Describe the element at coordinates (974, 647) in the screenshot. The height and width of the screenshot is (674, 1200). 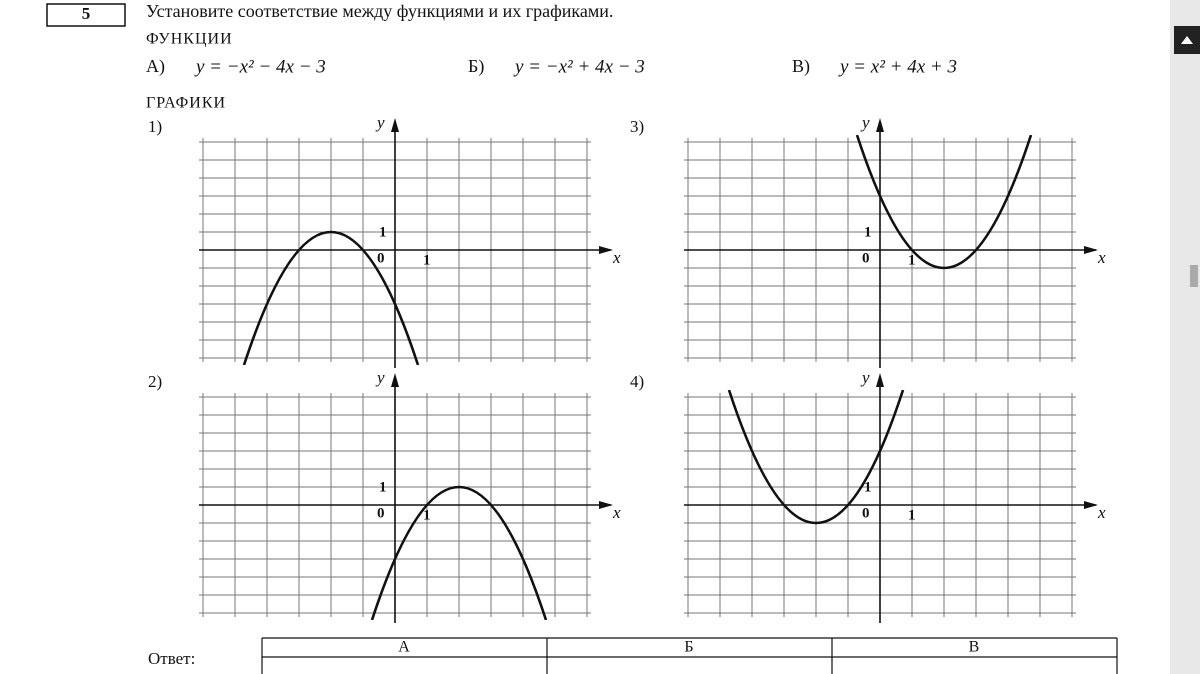
I see `answer-column: В` at that location.